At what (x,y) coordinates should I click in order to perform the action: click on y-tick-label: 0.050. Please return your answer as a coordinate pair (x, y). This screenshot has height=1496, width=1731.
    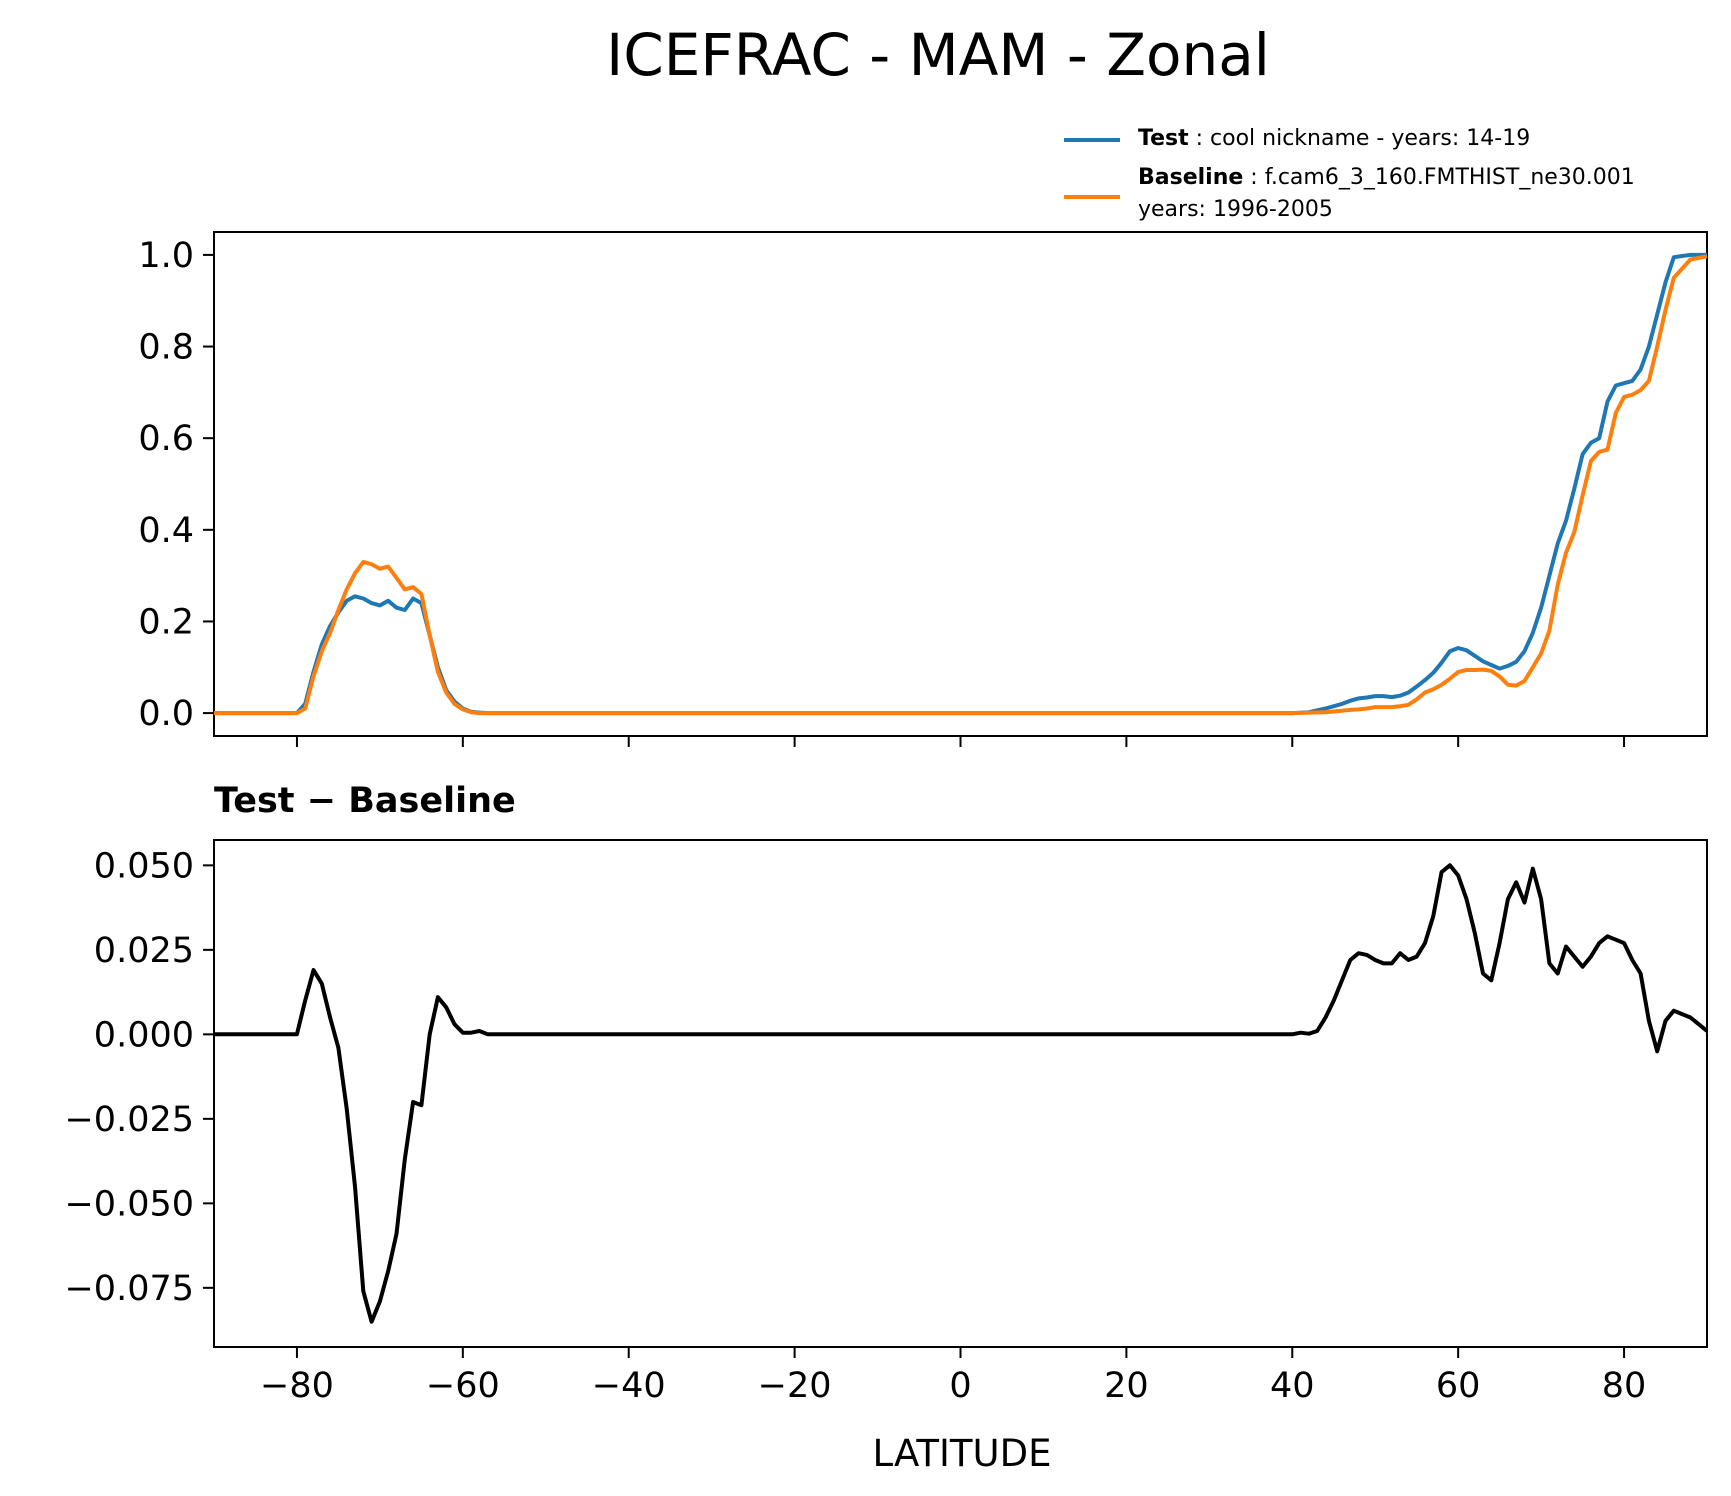
    Looking at the image, I should click on (144, 866).